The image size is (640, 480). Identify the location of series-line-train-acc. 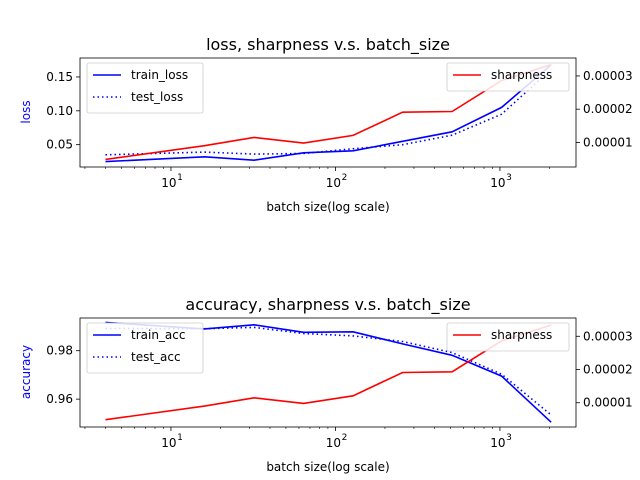
(328, 372).